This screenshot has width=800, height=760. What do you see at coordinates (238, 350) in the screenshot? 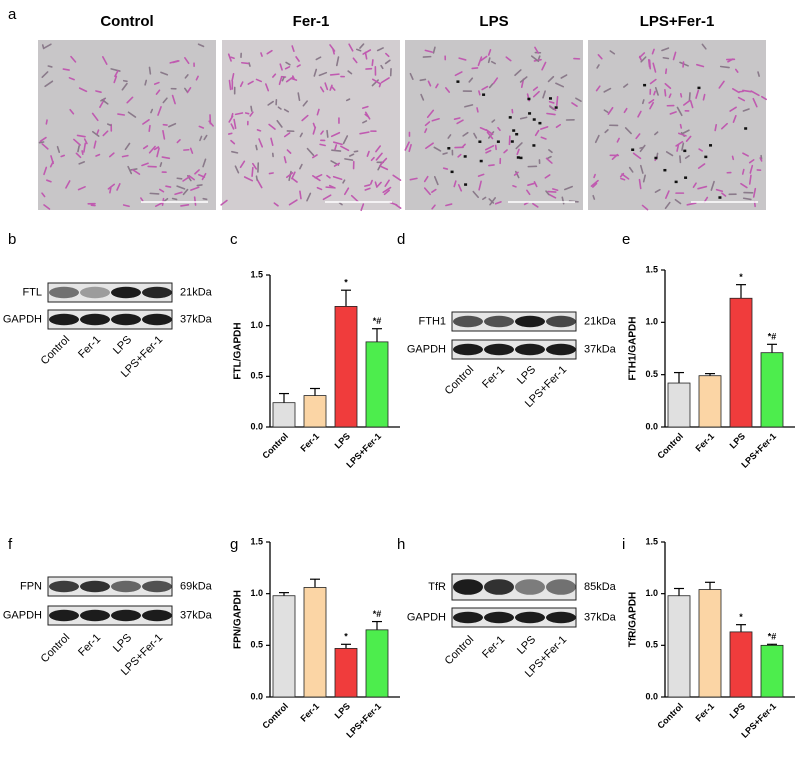
I see `y-axis-label: FTL/GAPDH` at bounding box center [238, 350].